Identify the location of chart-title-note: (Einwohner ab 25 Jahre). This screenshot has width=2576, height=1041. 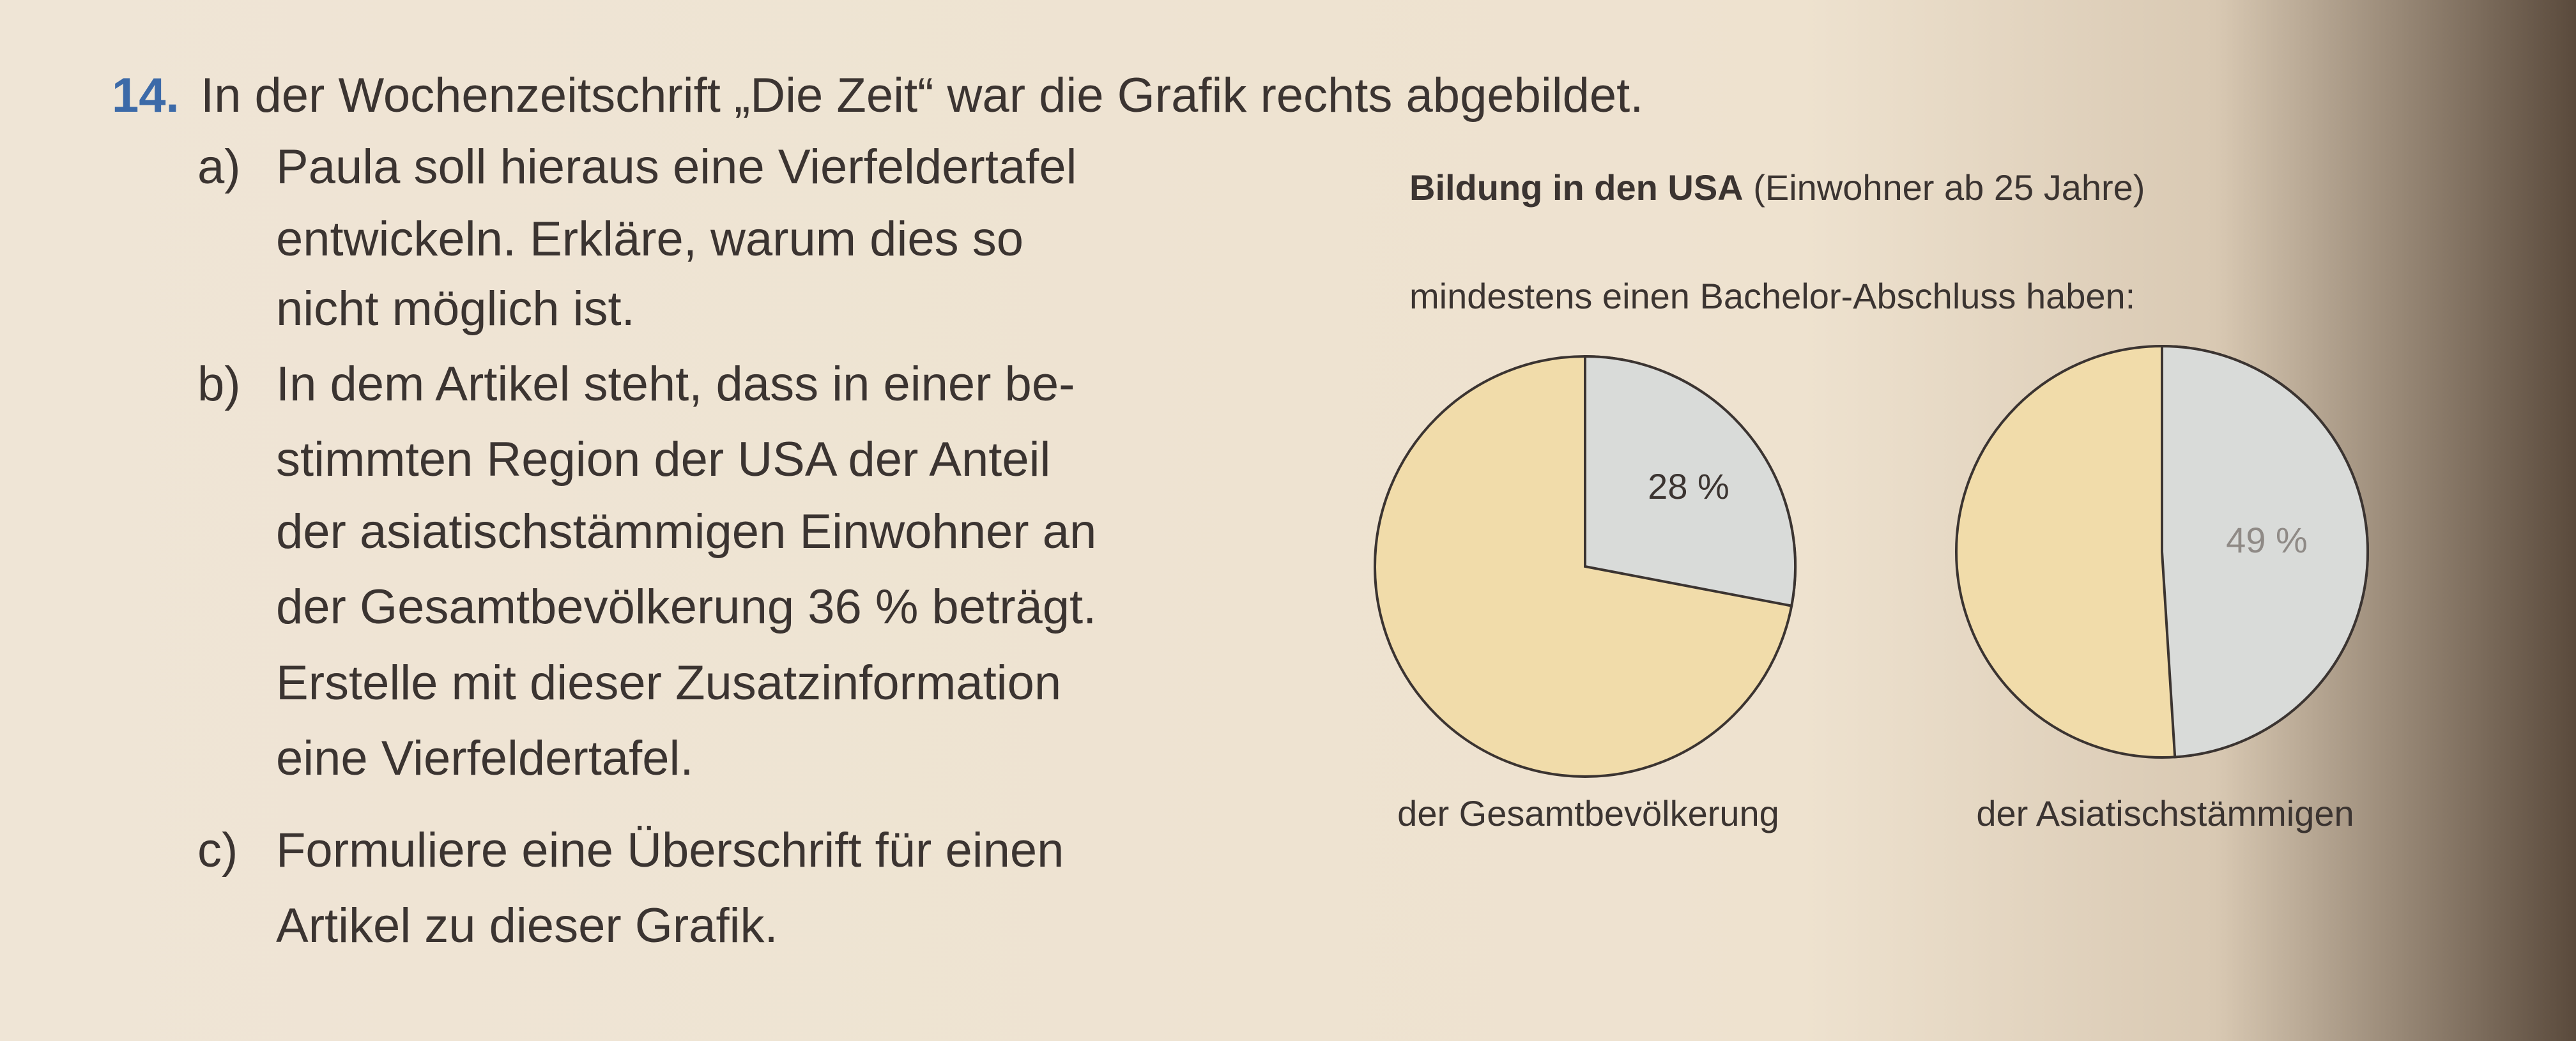
(1949, 187).